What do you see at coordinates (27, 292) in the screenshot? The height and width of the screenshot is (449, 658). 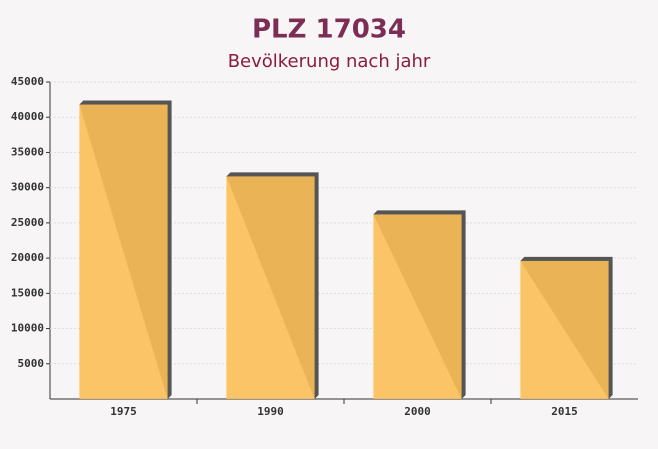 I see `y-tick-label: 15000` at bounding box center [27, 292].